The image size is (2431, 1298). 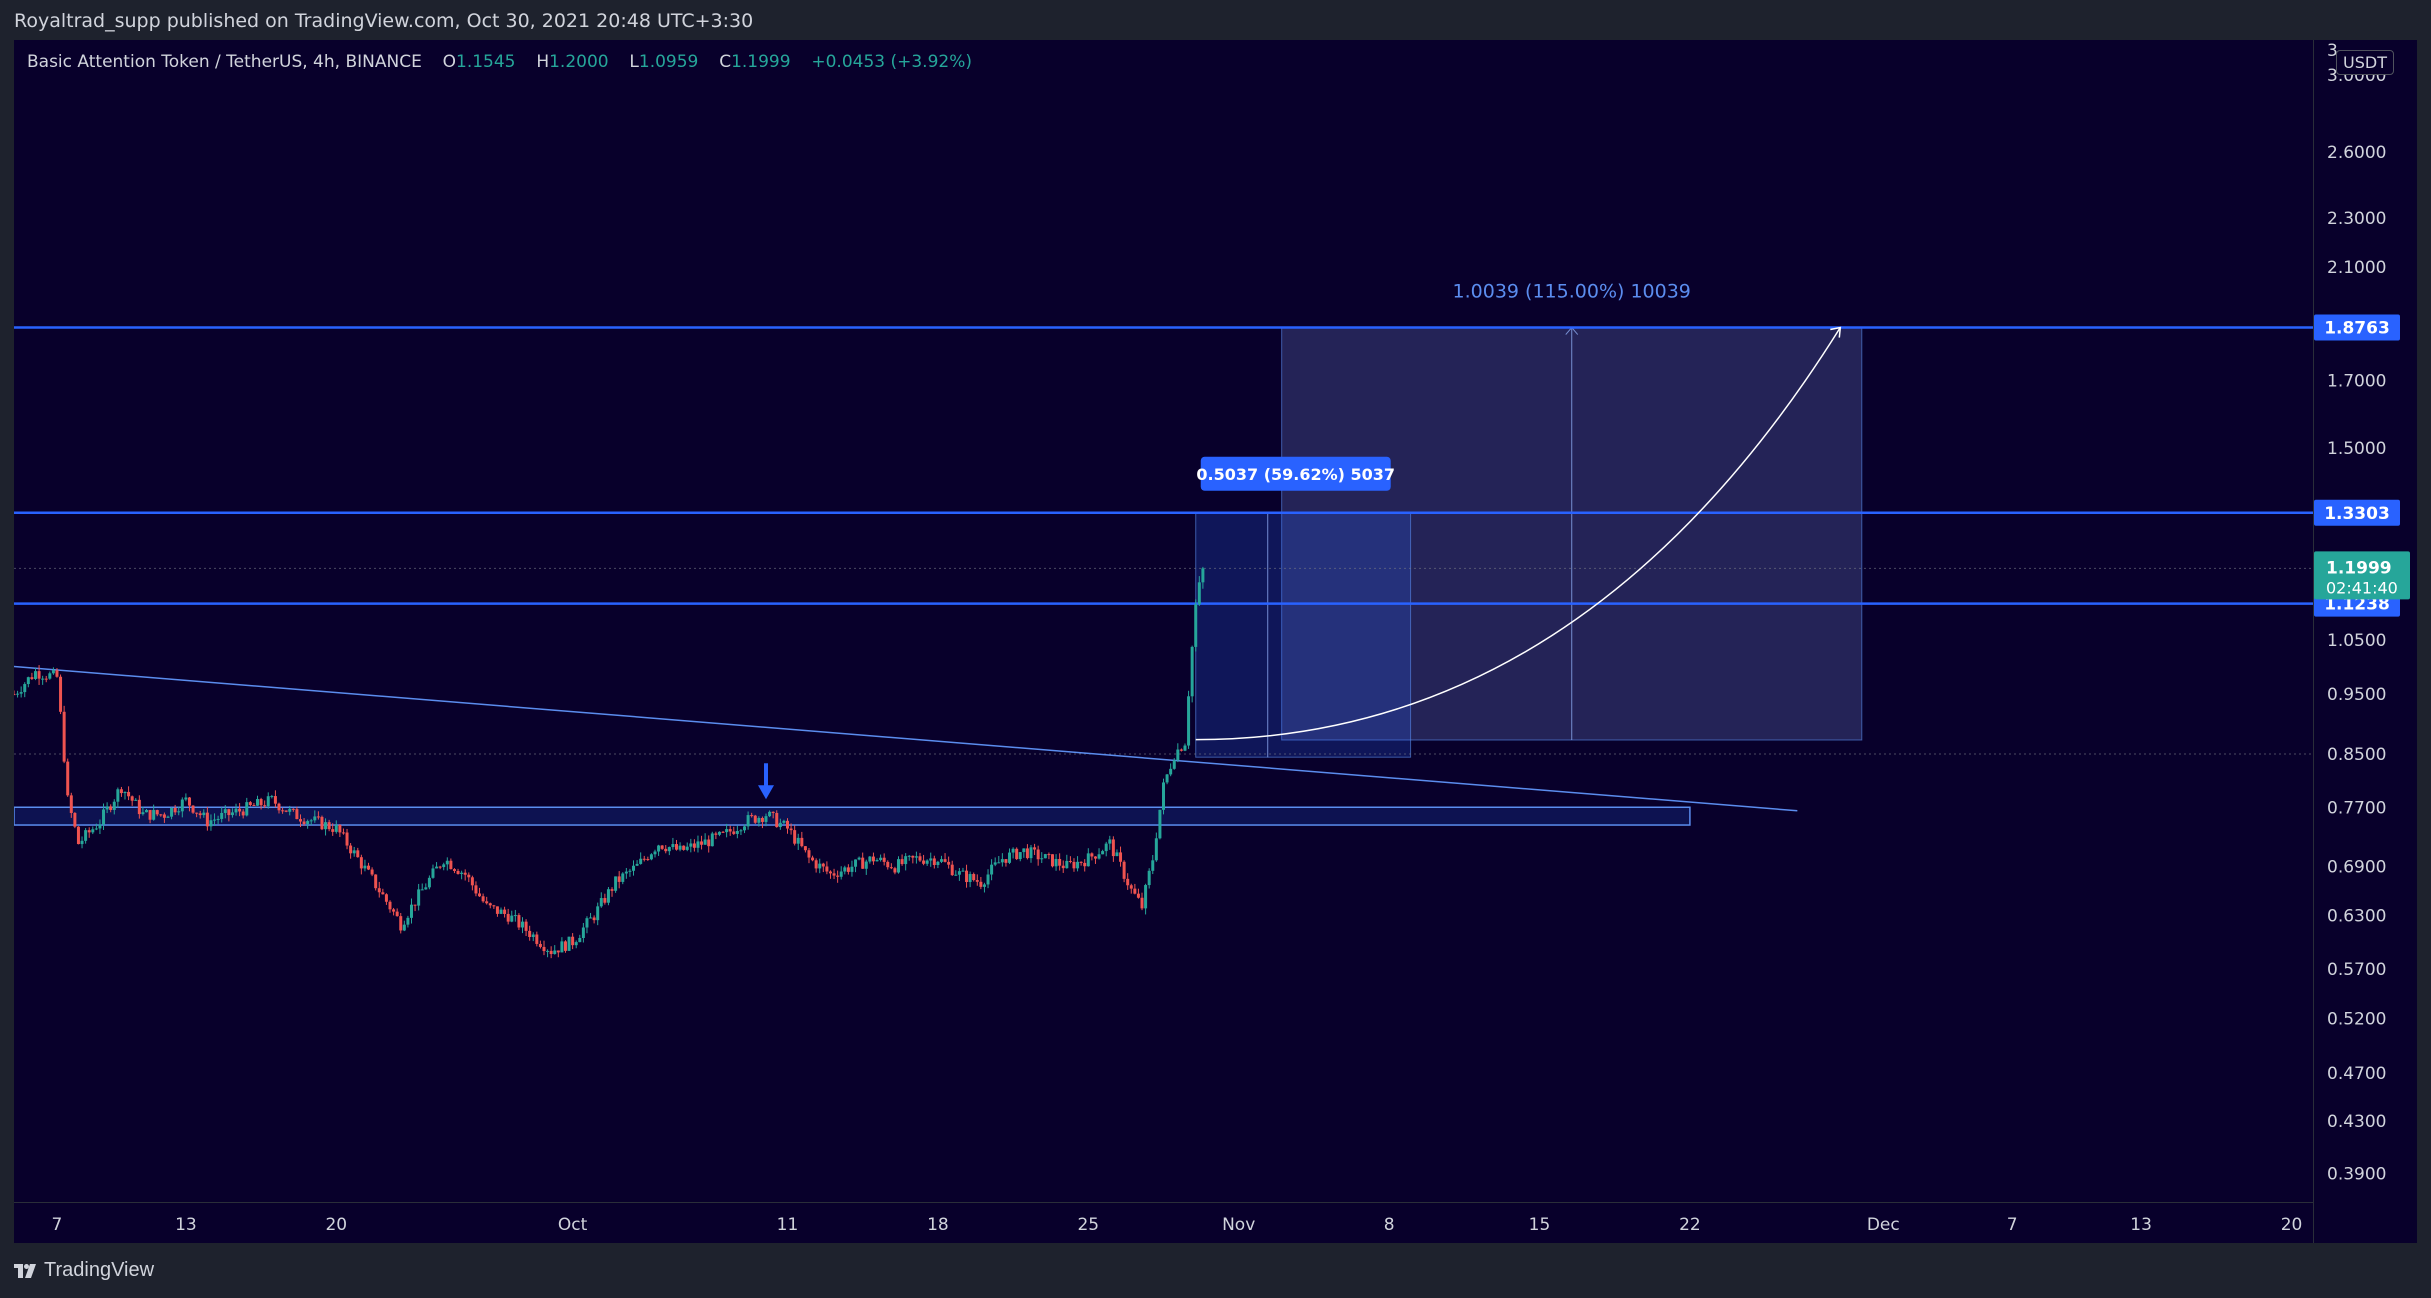 I want to click on price-tick-label: 1.5000, so click(x=2356, y=449).